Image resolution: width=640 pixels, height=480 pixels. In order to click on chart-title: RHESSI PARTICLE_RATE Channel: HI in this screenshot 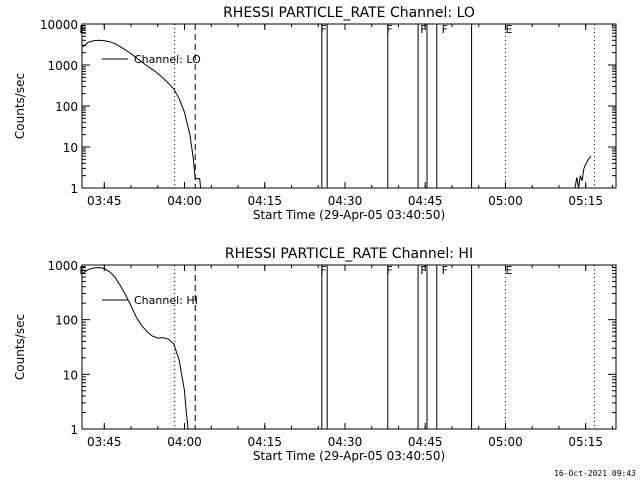, I will do `click(349, 254)`.